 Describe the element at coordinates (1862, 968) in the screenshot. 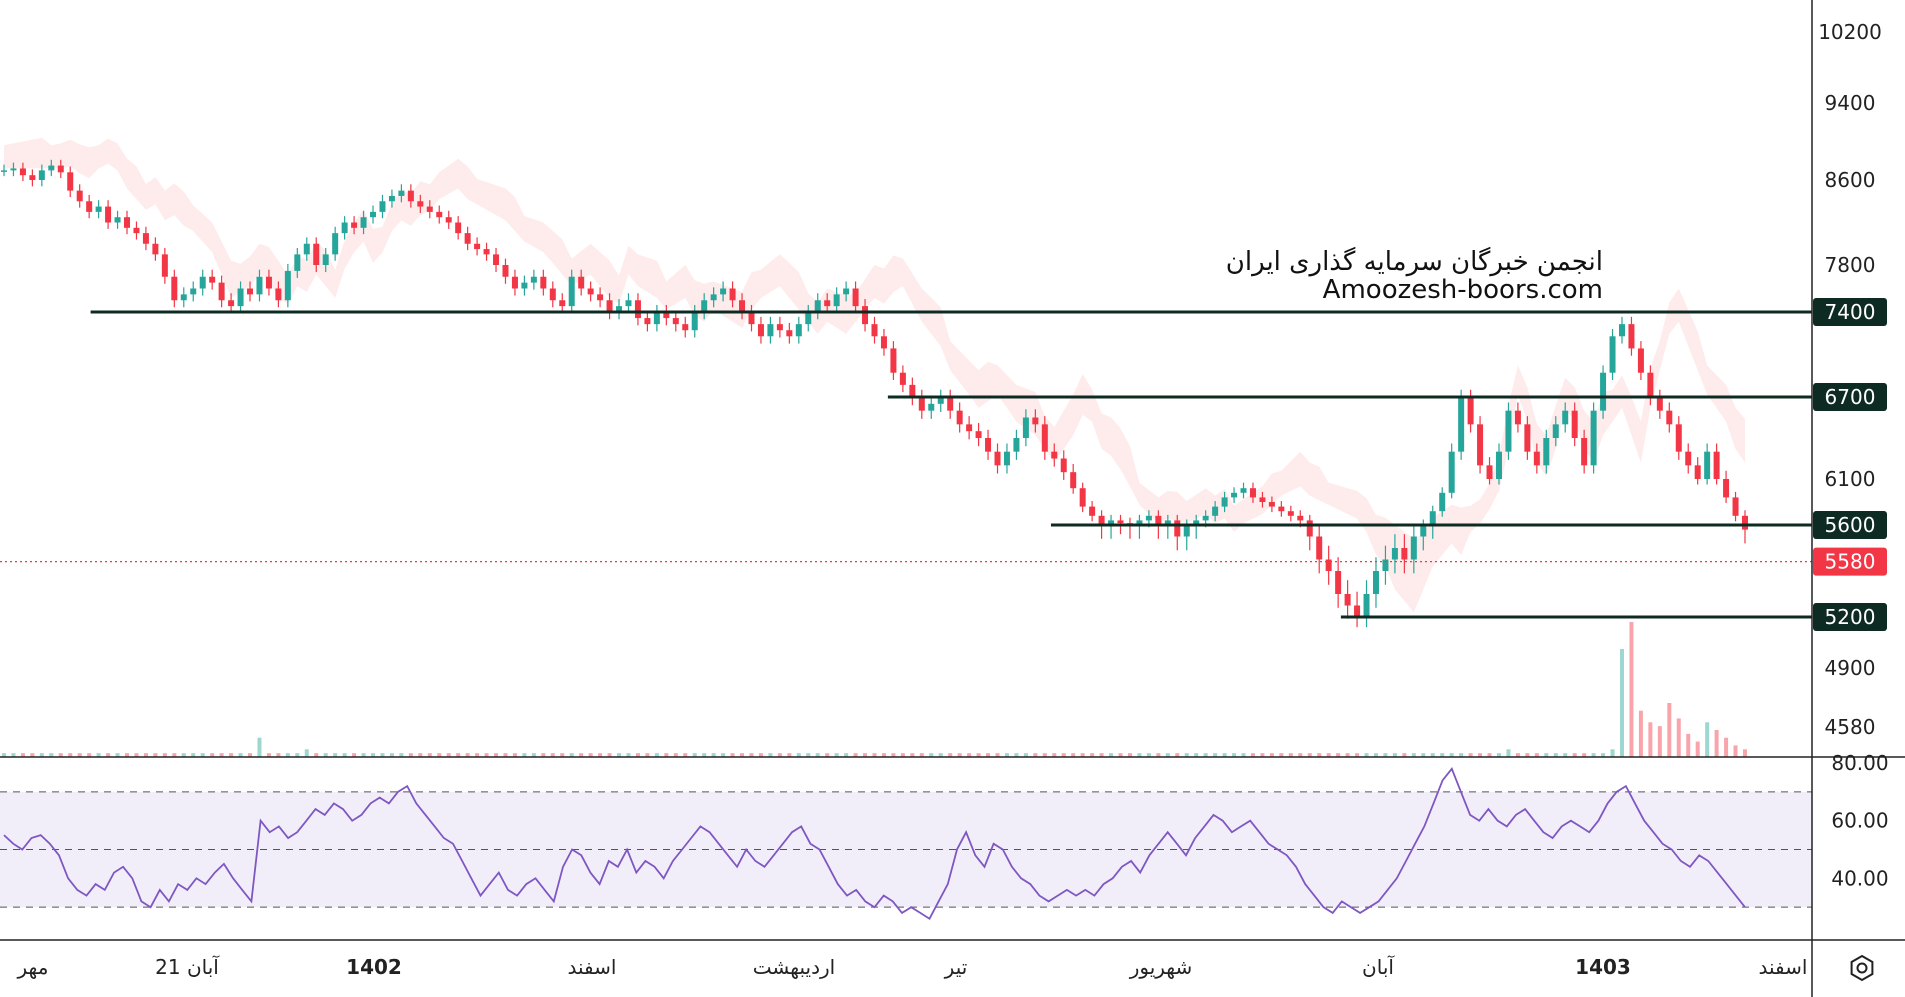

I see `settings-button` at that location.